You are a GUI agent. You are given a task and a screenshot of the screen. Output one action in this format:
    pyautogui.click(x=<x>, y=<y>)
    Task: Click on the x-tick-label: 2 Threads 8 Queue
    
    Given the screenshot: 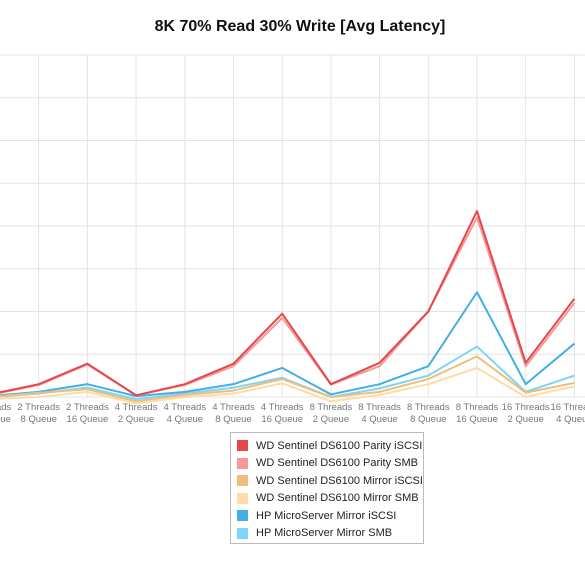 What is the action you would take?
    pyautogui.click(x=38, y=413)
    